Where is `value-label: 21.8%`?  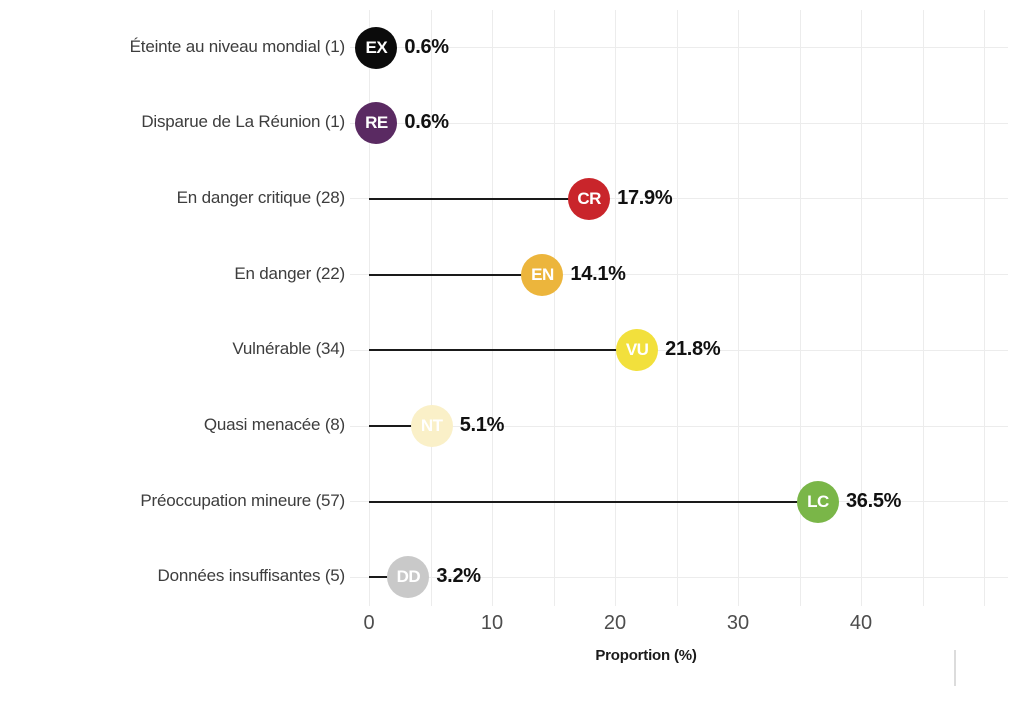
value-label: 21.8% is located at coordinates (693, 349).